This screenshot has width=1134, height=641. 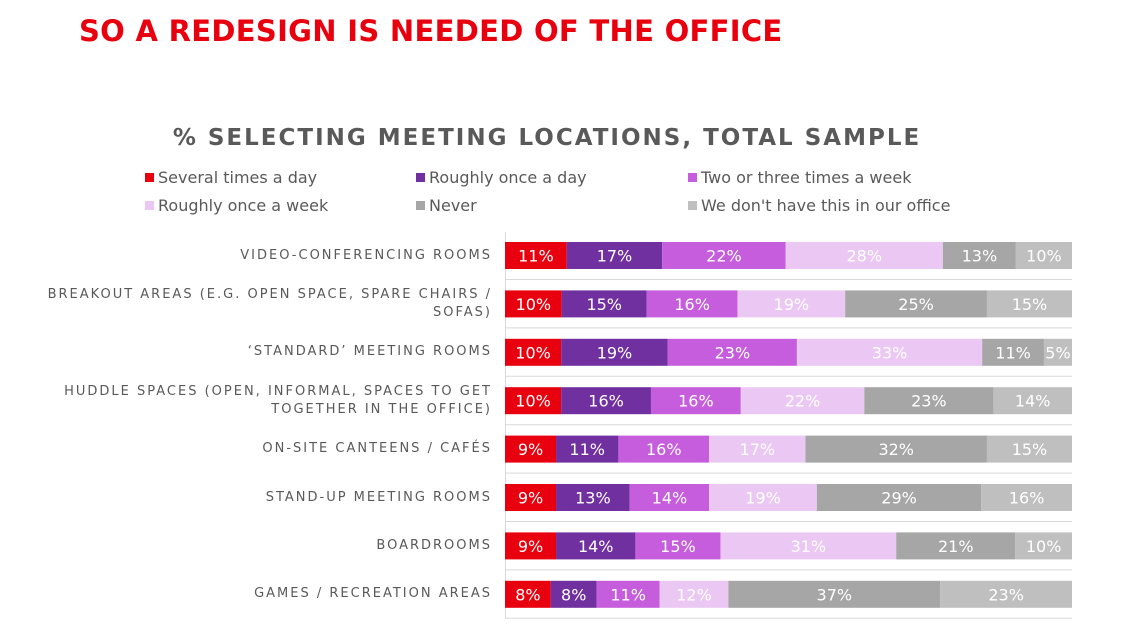 What do you see at coordinates (369, 352) in the screenshot?
I see `category-label: ‘STANDARD’ MEETING ROOMS` at bounding box center [369, 352].